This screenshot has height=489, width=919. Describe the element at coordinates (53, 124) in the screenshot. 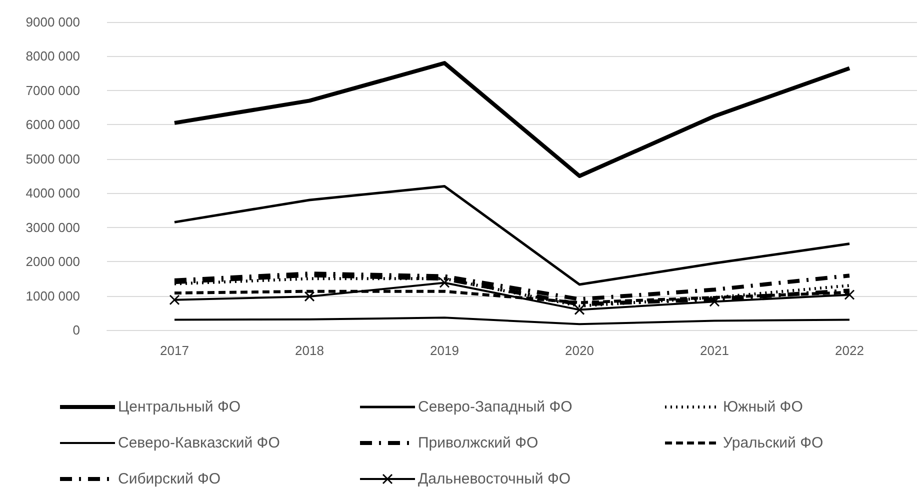

I see `y-tick-label: 6000 000` at that location.